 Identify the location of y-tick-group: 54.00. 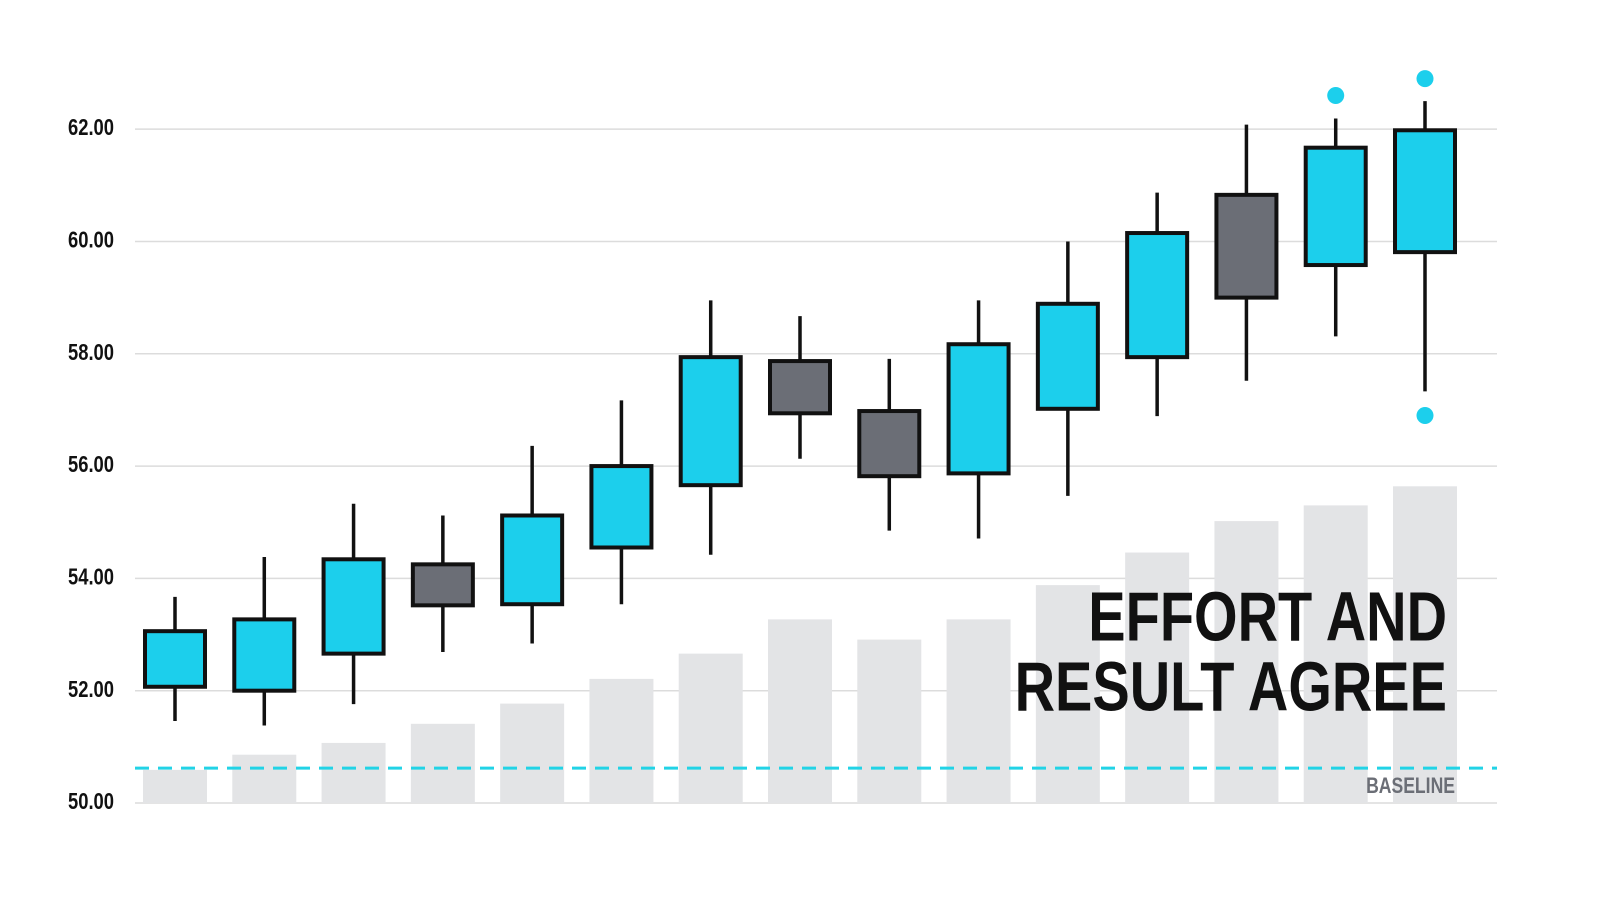
(91, 577).